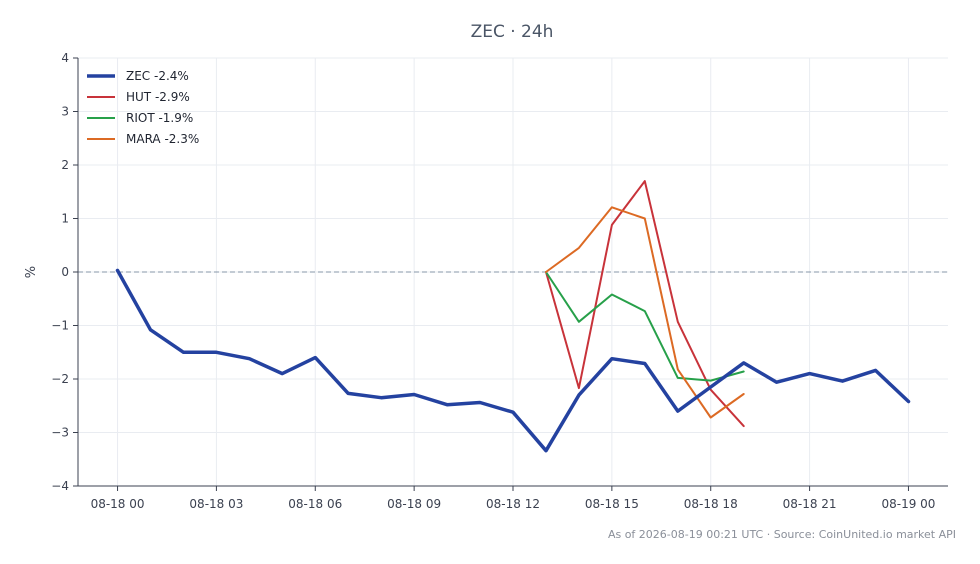 This screenshot has width=980, height=564. What do you see at coordinates (216, 504) in the screenshot?
I see `x-tick-label: 08-18 03` at bounding box center [216, 504].